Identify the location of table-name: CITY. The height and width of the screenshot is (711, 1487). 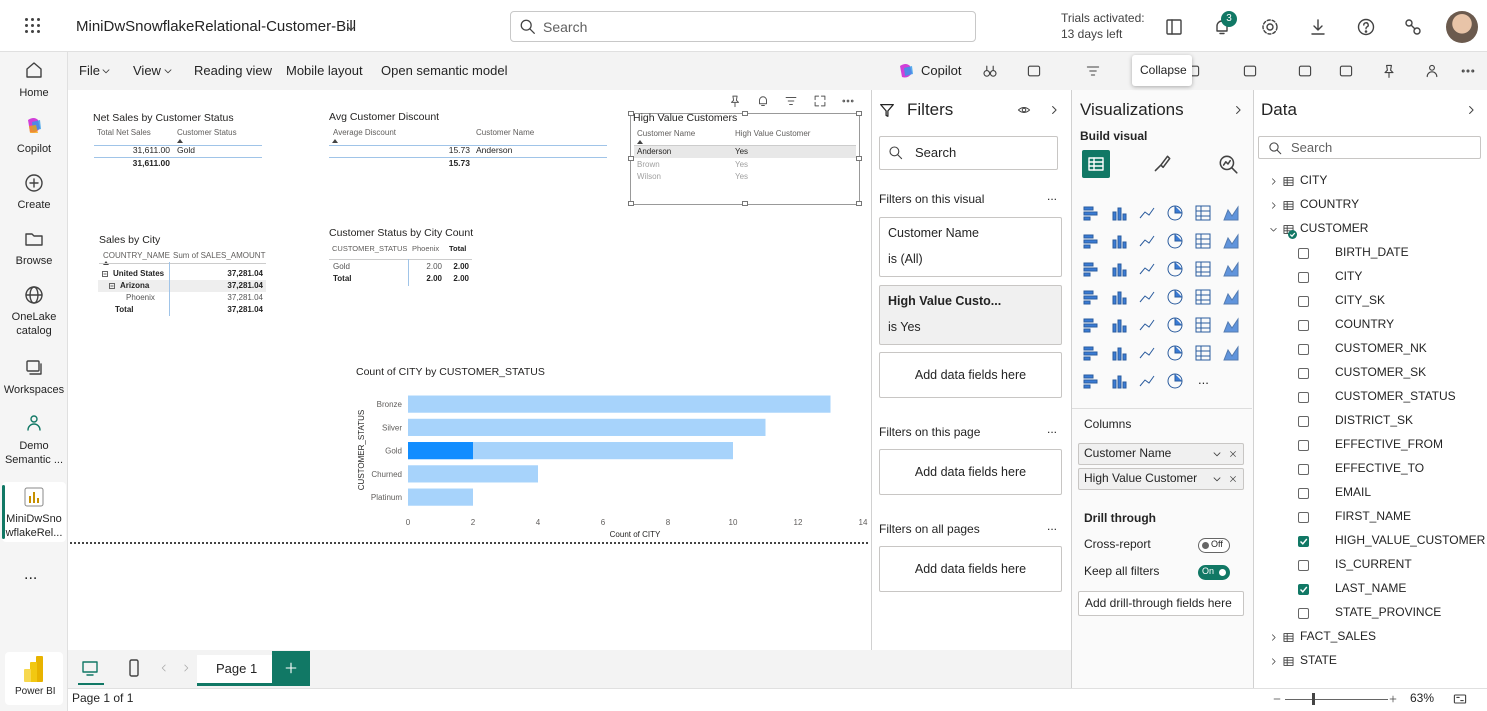
(1314, 180).